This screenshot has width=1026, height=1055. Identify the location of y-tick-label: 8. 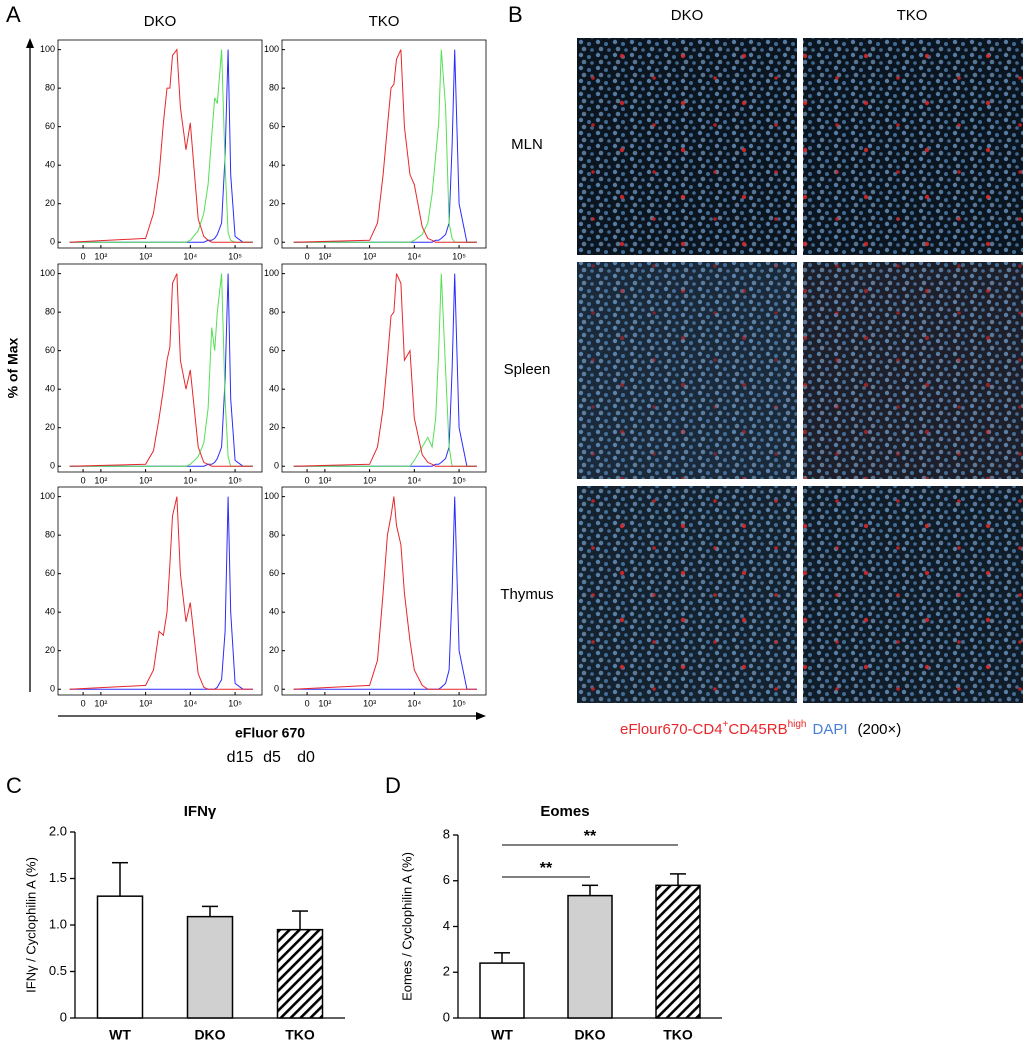
(446, 833).